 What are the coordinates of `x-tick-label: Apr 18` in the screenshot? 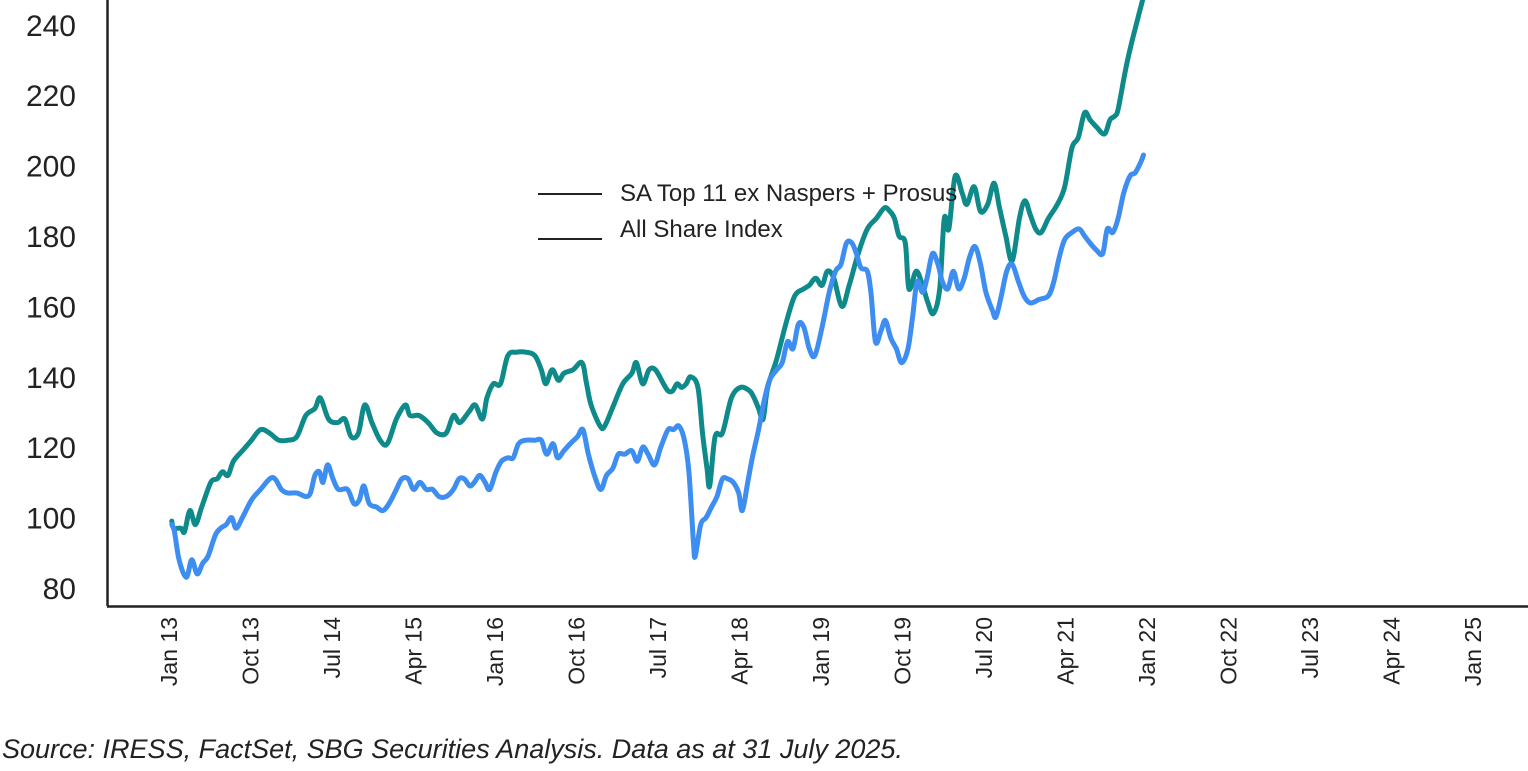 It's located at (740, 651).